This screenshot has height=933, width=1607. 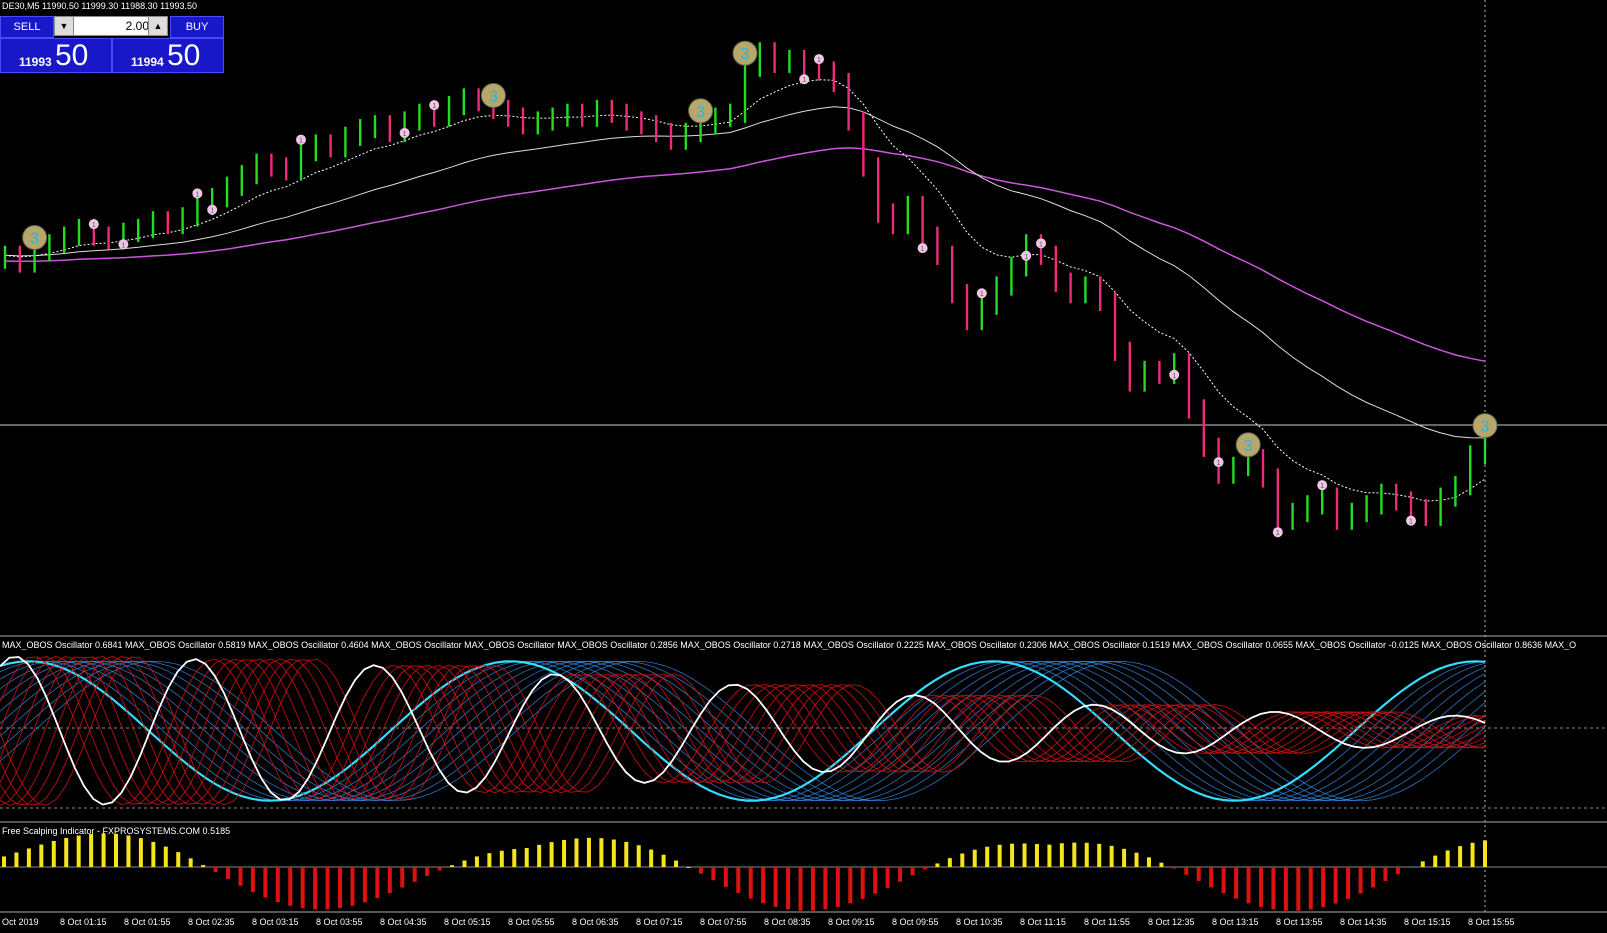 What do you see at coordinates (20, 922) in the screenshot?
I see `time-axis-label: Oct 2019` at bounding box center [20, 922].